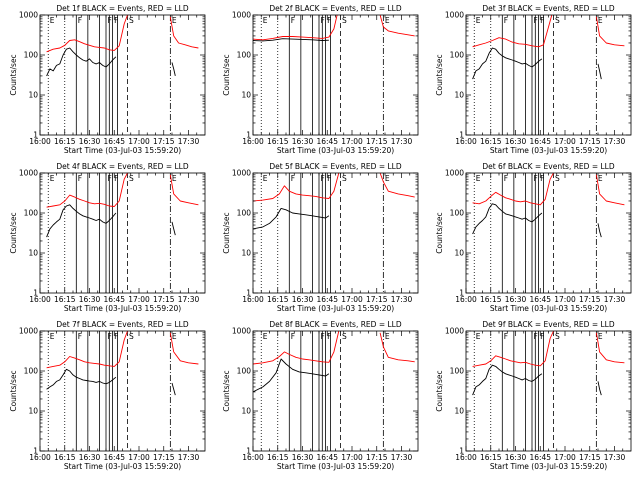 This screenshot has width=640, height=480. I want to click on panel-title: Det 8f BLACK = Events, RED = LLD, so click(335, 324).